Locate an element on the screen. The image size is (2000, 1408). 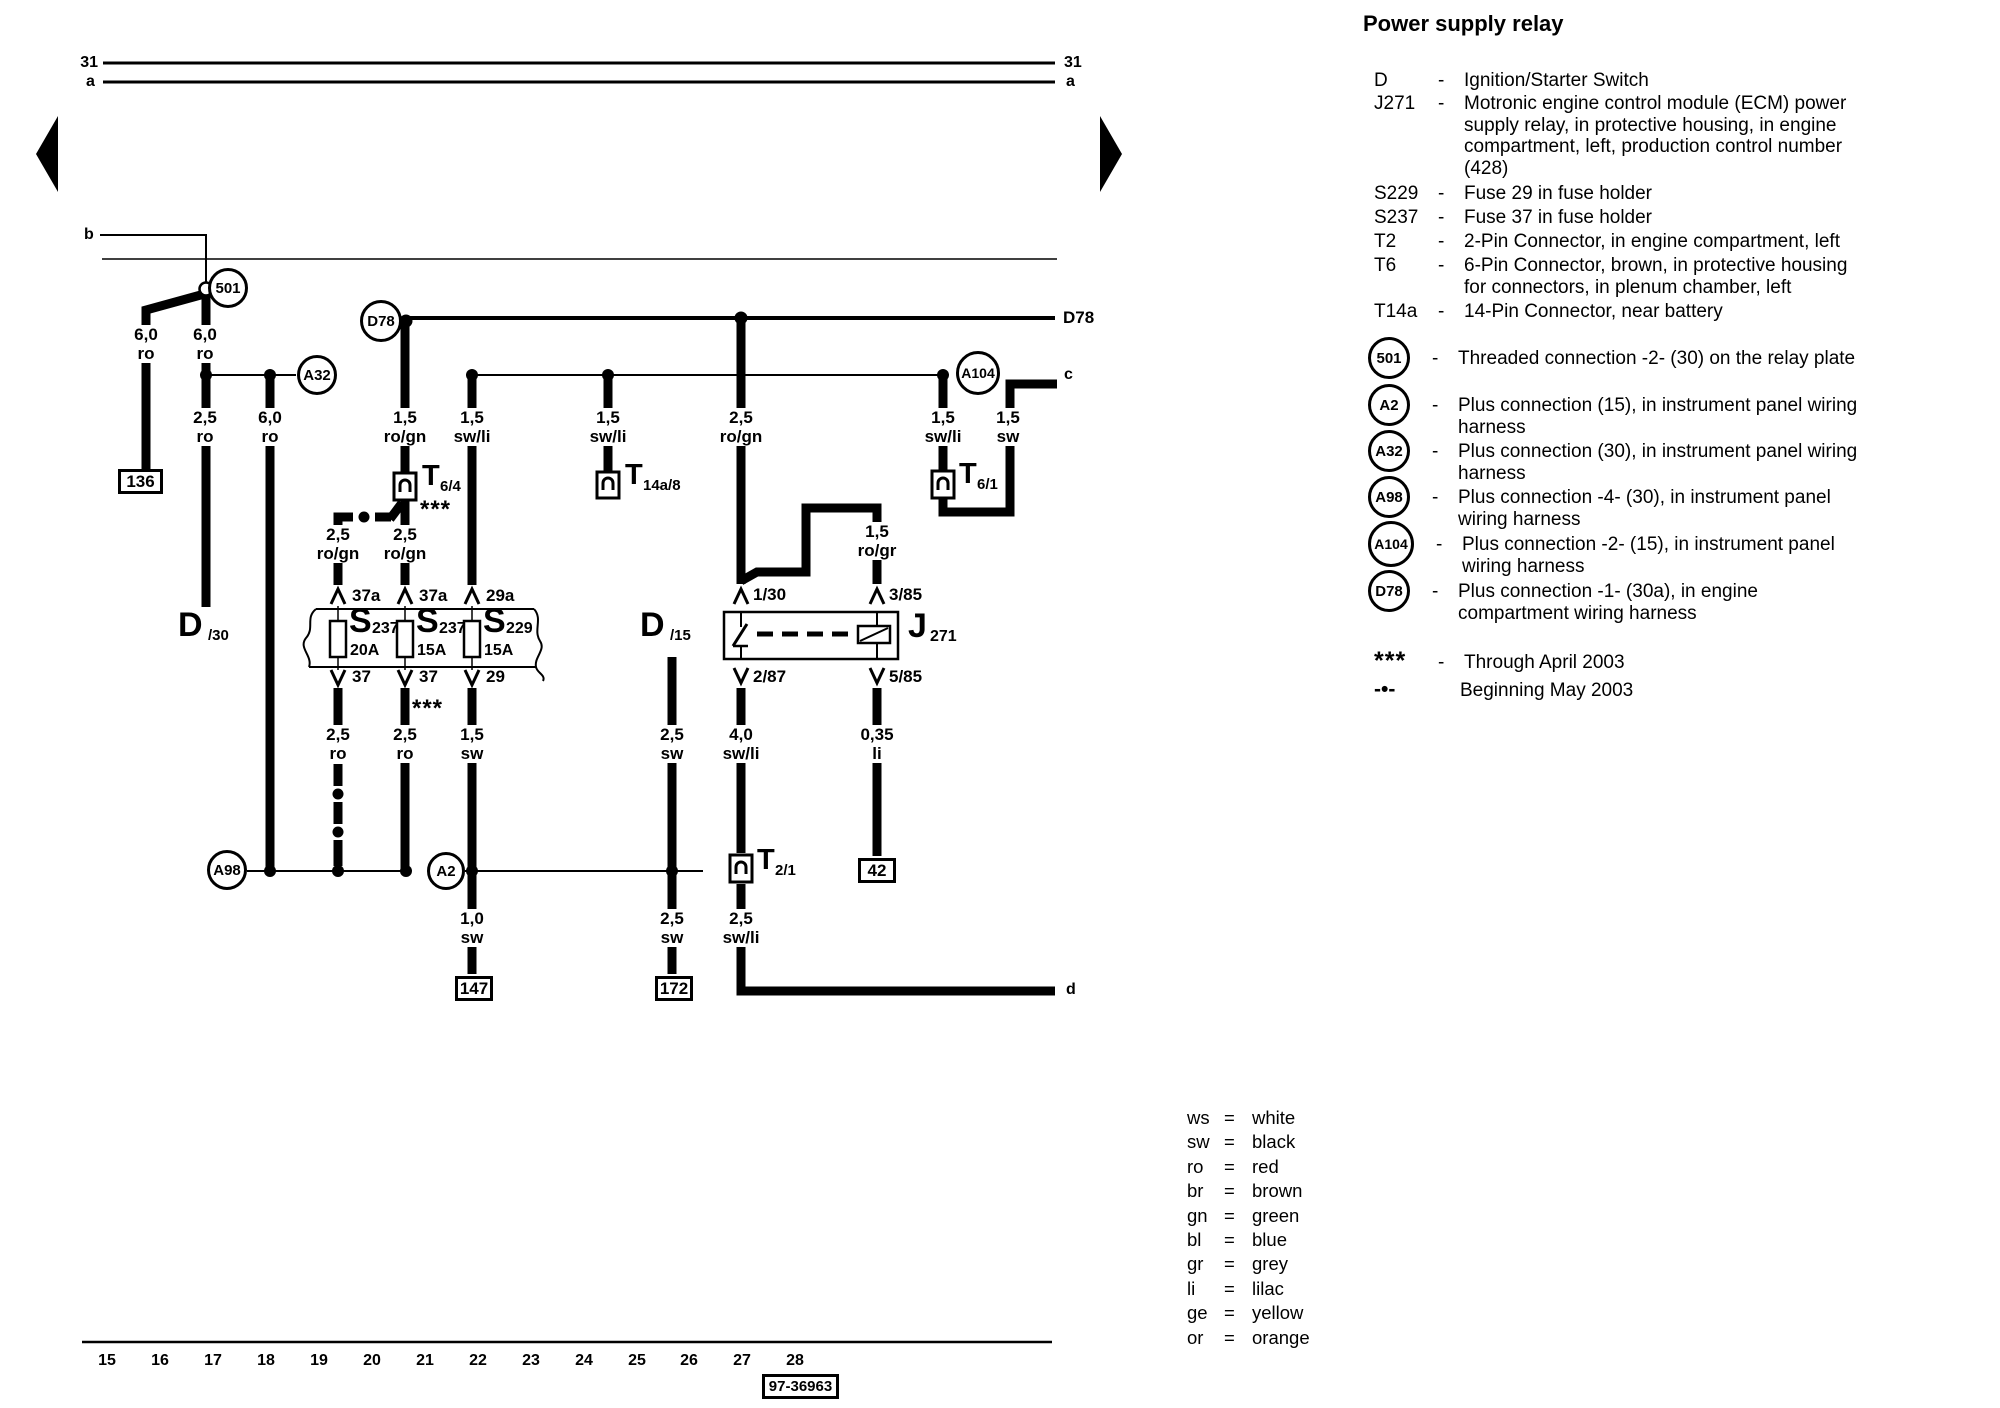
rail-a-left-label: a is located at coordinates (90, 81).